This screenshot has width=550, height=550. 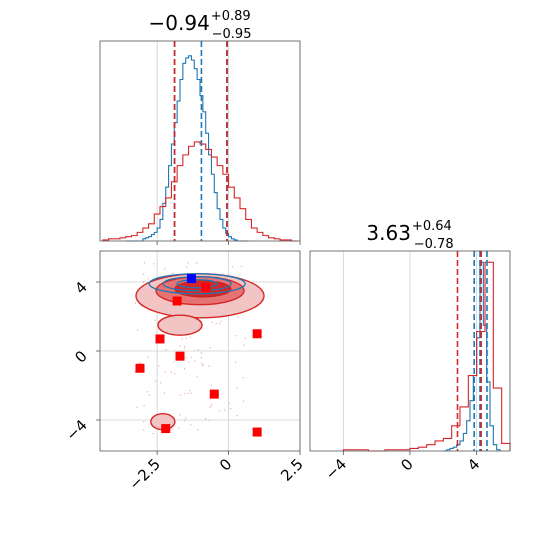 What do you see at coordinates (410, 351) in the screenshot?
I see `right-hist-grid` at bounding box center [410, 351].